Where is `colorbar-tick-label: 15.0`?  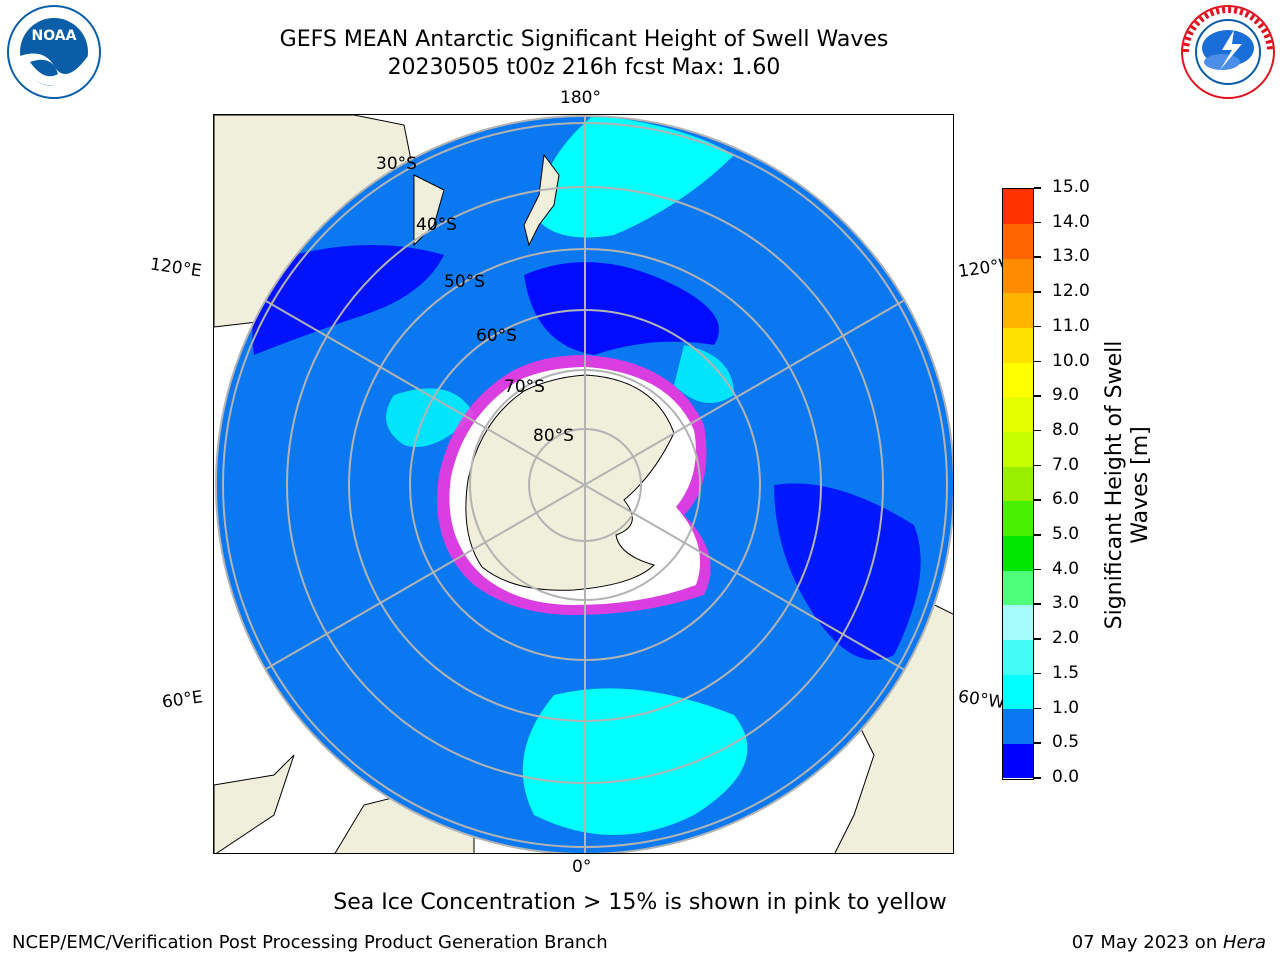 colorbar-tick-label: 15.0 is located at coordinates (1071, 187).